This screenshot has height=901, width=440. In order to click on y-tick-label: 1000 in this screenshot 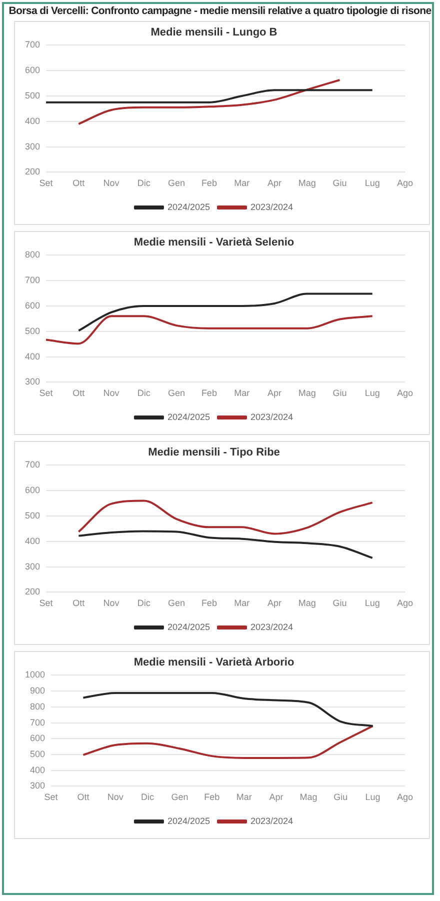, I will do `click(35, 675)`.